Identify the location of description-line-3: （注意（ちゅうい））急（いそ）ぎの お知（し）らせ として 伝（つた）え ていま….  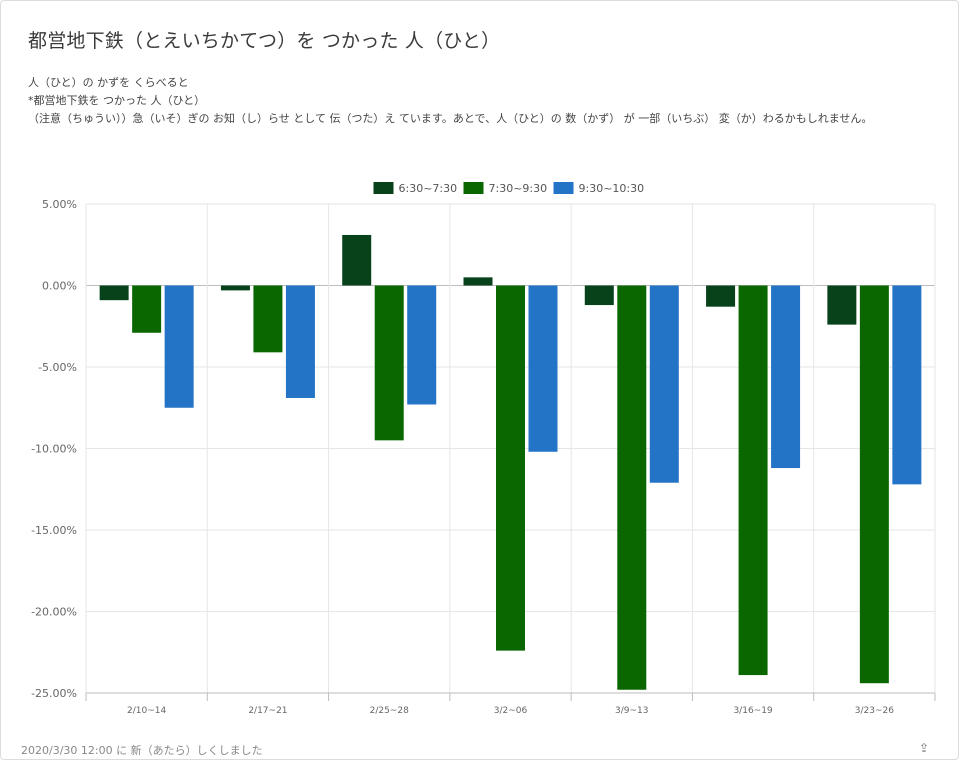
(450, 118).